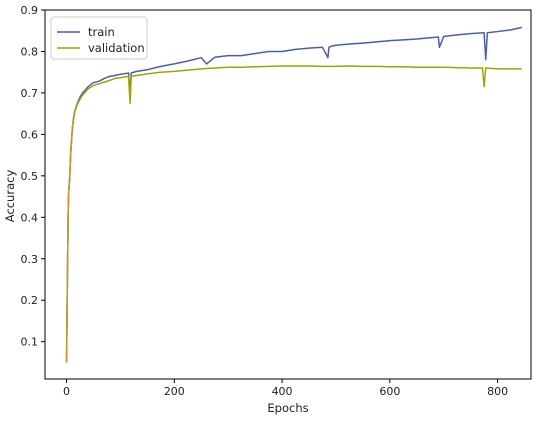 This screenshot has height=424, width=550. What do you see at coordinates (30, 134) in the screenshot?
I see `y-tick-label: 0.6` at bounding box center [30, 134].